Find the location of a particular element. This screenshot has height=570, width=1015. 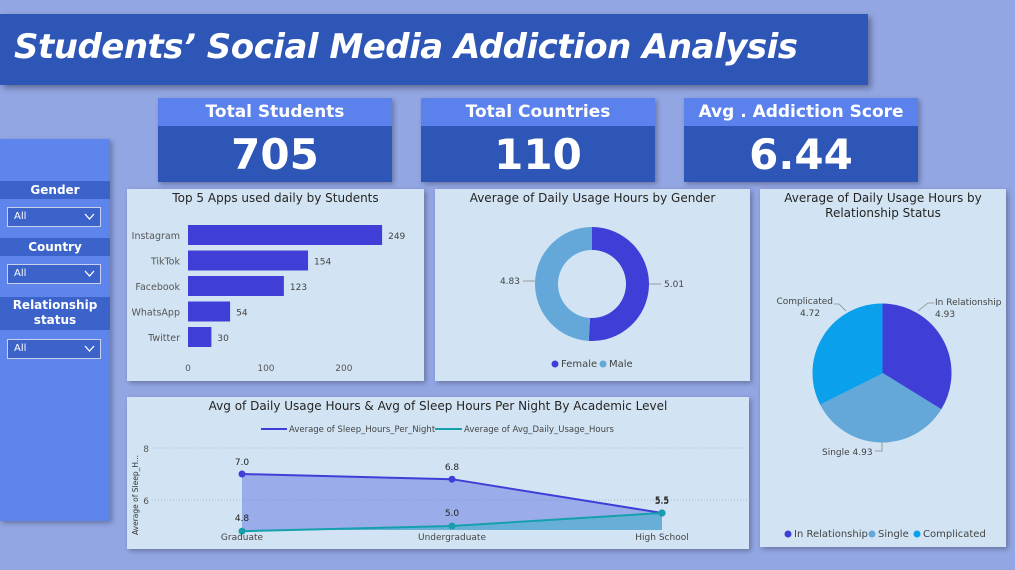

data-label-usage: 4.8 is located at coordinates (242, 519).